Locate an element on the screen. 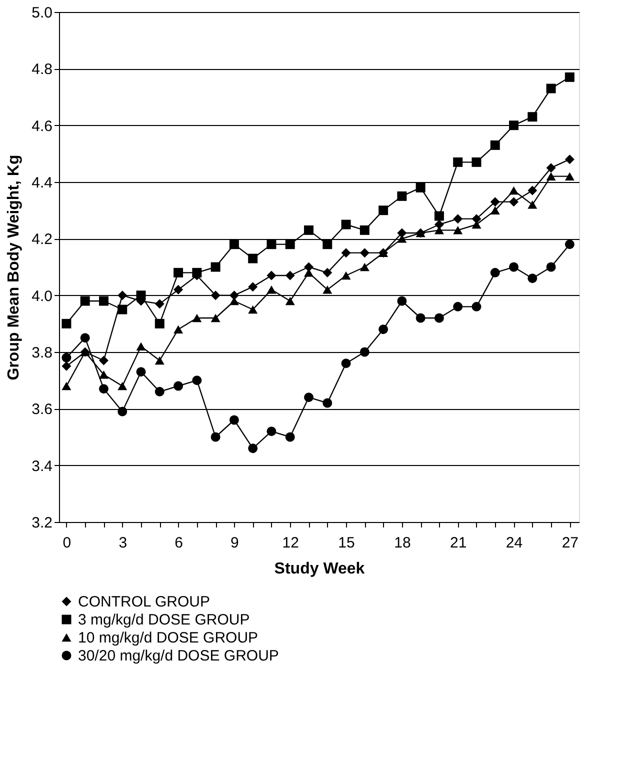  legend-label: 30/20 mg/kg/d DOSE GROUP is located at coordinates (178, 656).